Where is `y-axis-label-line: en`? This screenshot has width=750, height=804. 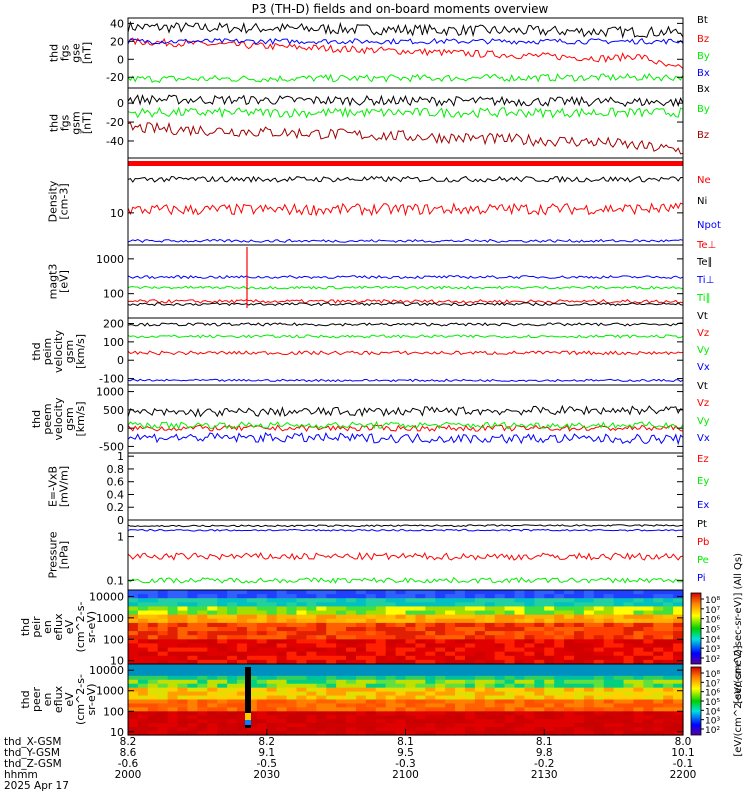
y-axis-label-line: en is located at coordinates (47, 700).